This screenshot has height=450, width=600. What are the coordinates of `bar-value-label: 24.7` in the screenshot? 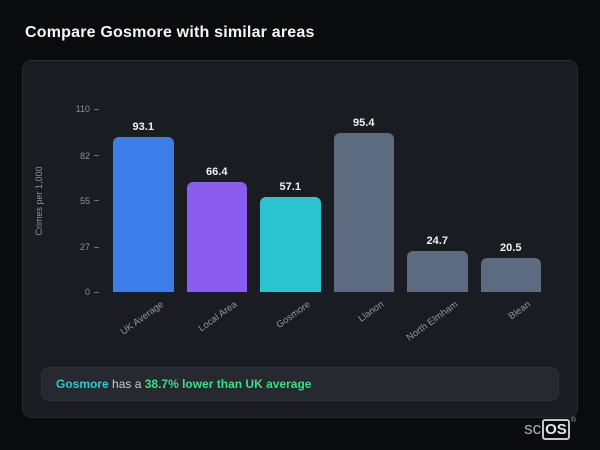 It's located at (437, 240).